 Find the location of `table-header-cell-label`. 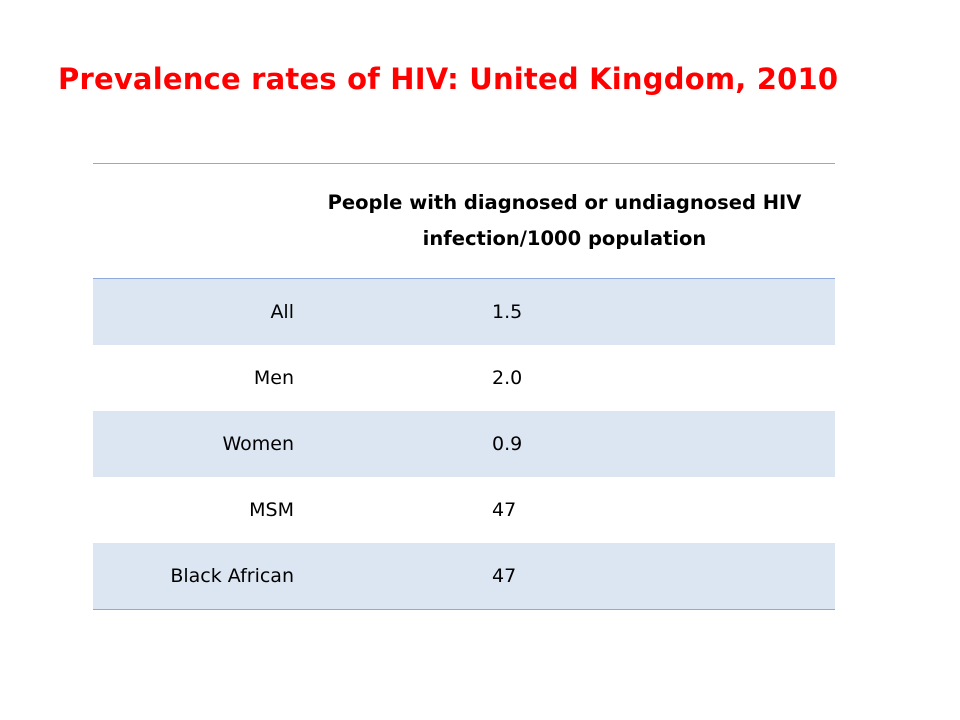

table-header-cell-label is located at coordinates (193, 221).